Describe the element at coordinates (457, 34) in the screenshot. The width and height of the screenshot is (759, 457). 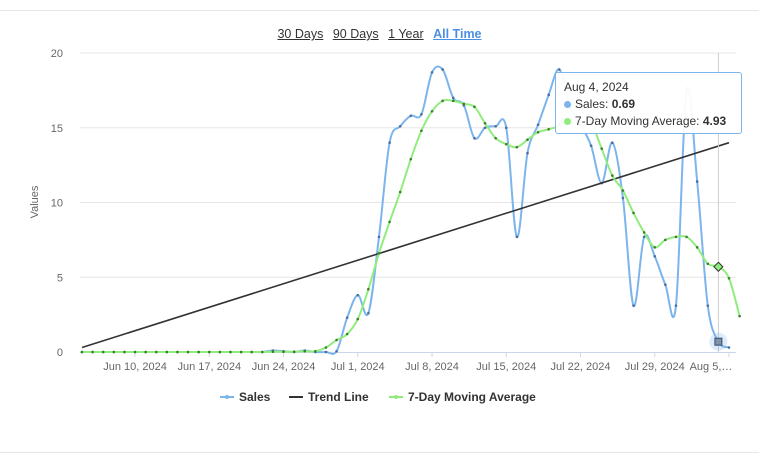
I see `range-all-time: All Time` at that location.